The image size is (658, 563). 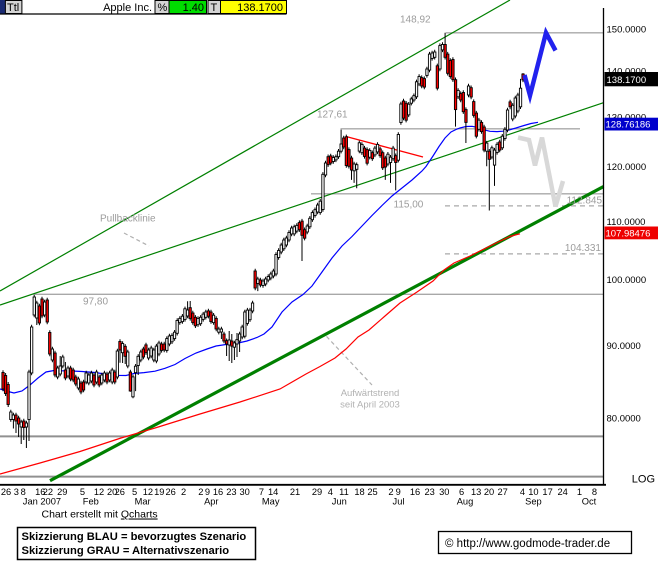 What do you see at coordinates (585, 201) in the screenshot?
I see `svg-text: 112.845` at bounding box center [585, 201].